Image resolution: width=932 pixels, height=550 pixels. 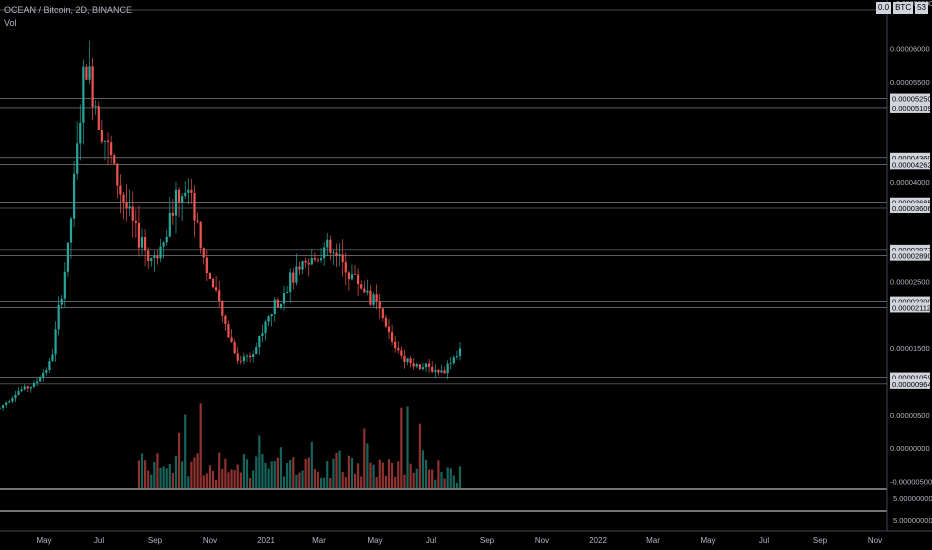 I want to click on h-level-label: 0.00002200, so click(x=911, y=301).